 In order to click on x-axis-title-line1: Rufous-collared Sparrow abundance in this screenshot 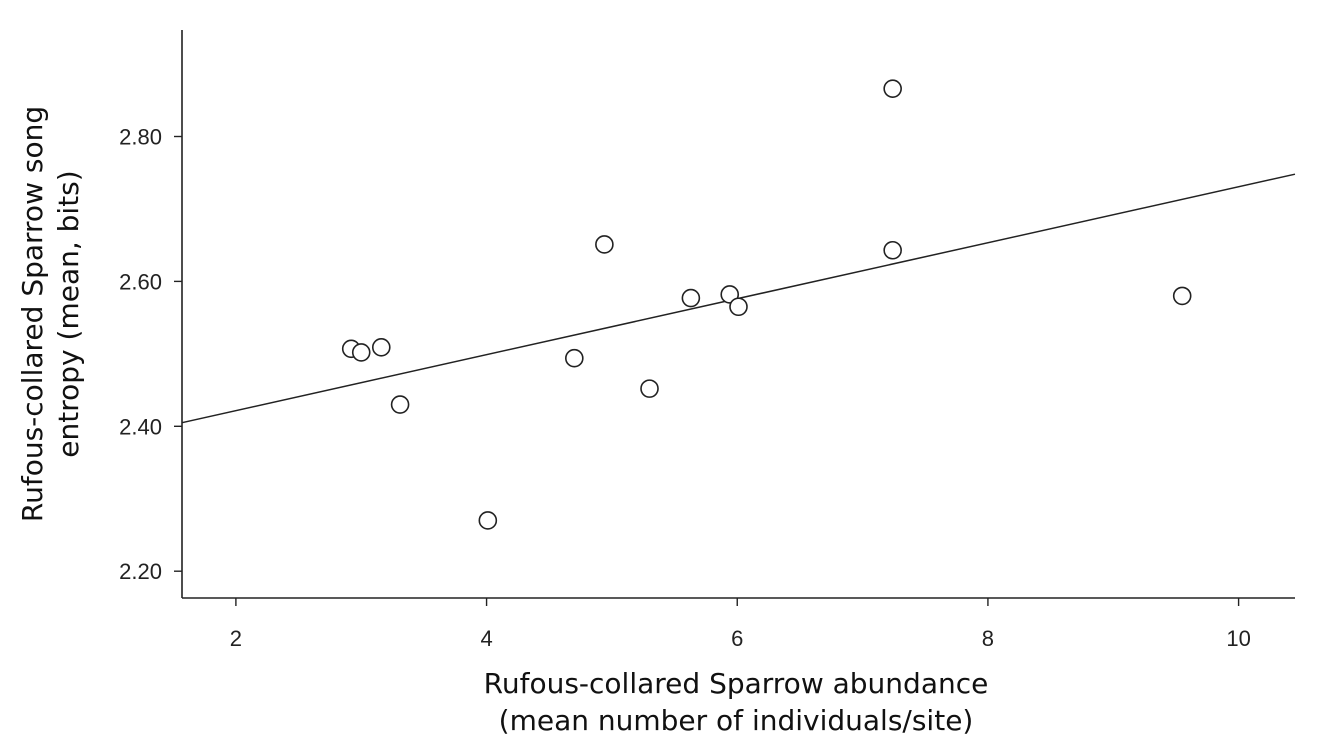, I will do `click(736, 683)`.